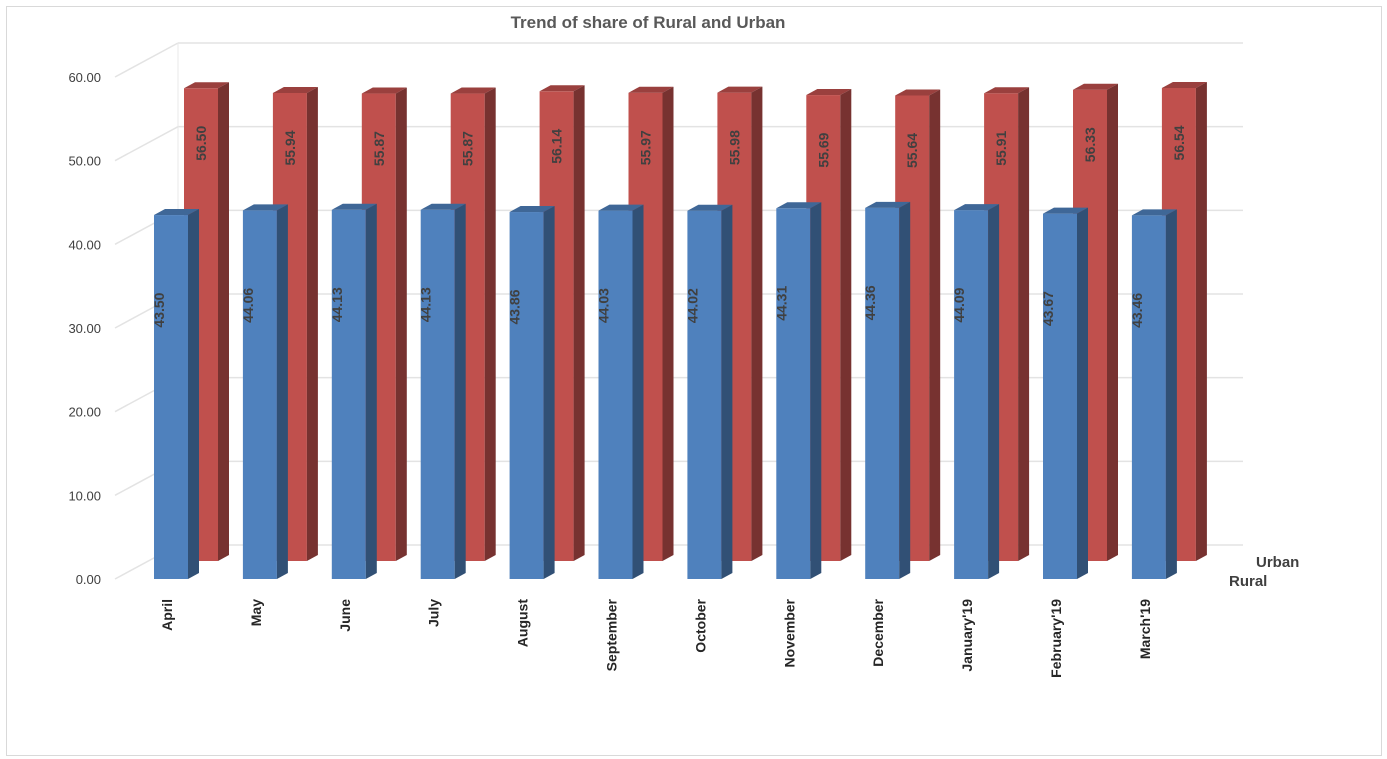 The image size is (1387, 759). Describe the element at coordinates (345, 615) in the screenshot. I see `x-tick-label: June` at that location.